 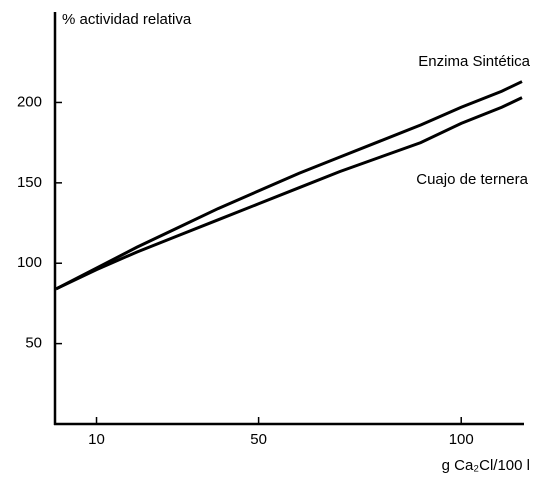 I want to click on y-tick-label: 100, so click(x=29, y=262).